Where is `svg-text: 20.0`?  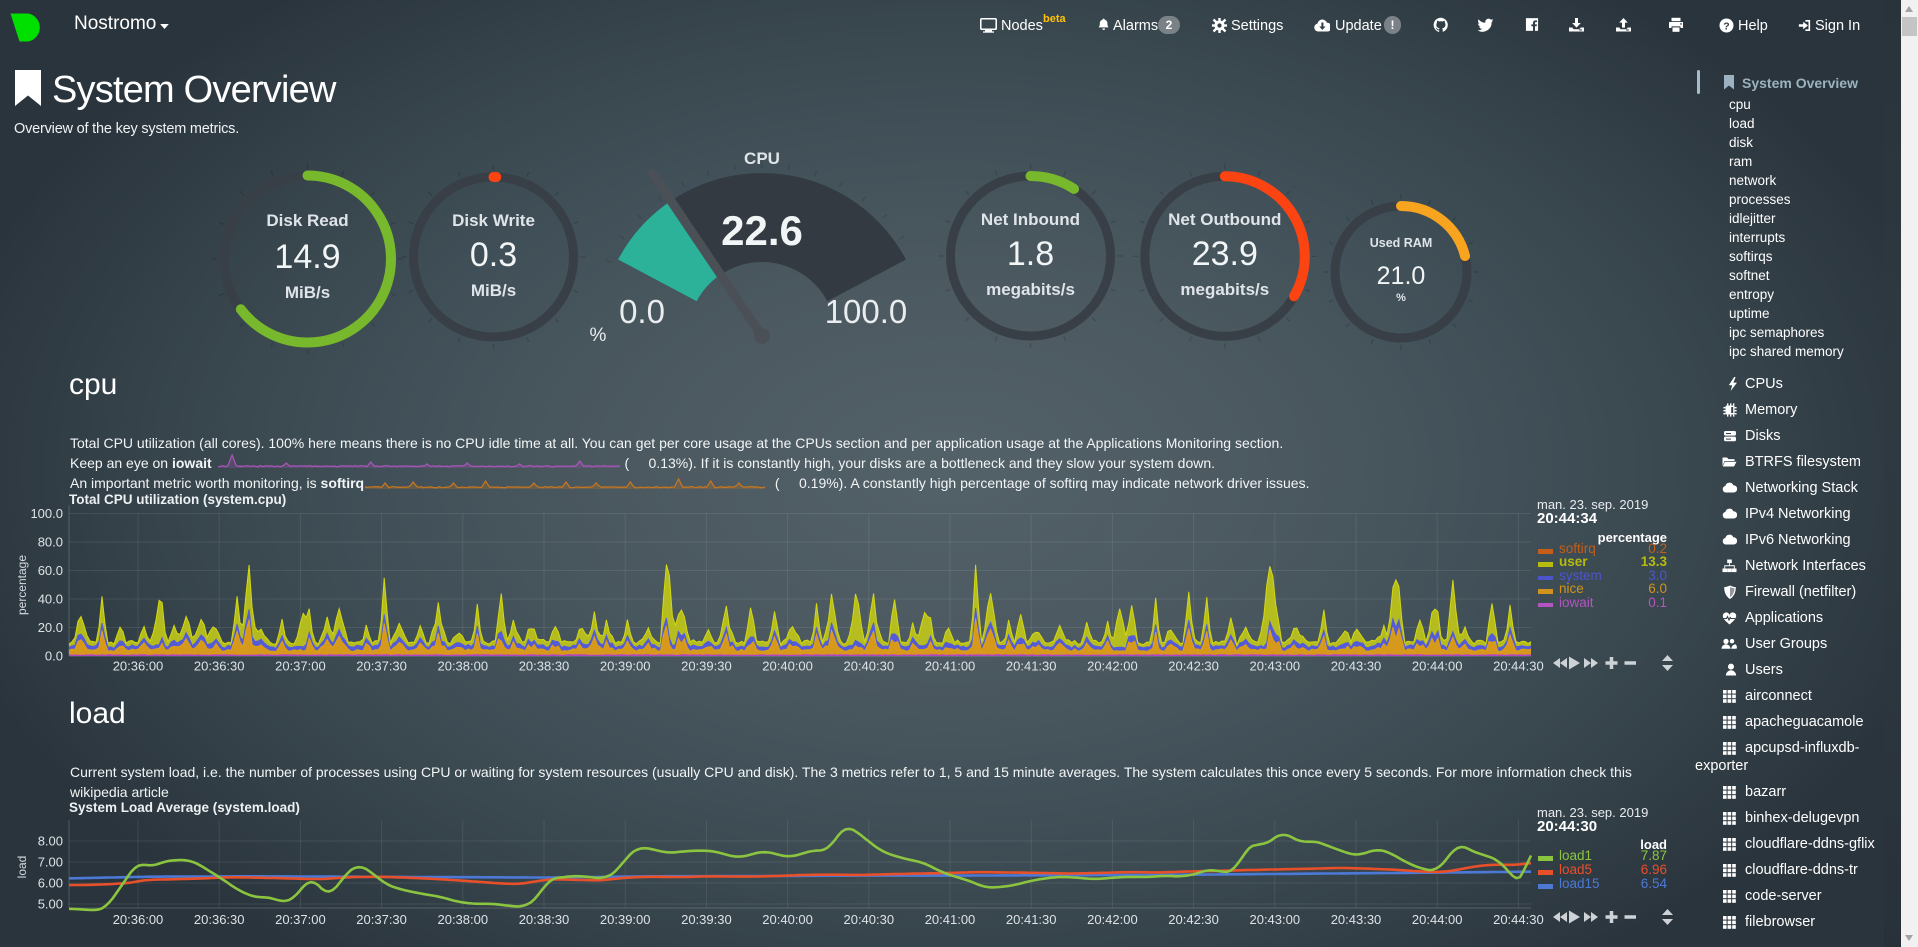 svg-text: 20.0 is located at coordinates (50, 627).